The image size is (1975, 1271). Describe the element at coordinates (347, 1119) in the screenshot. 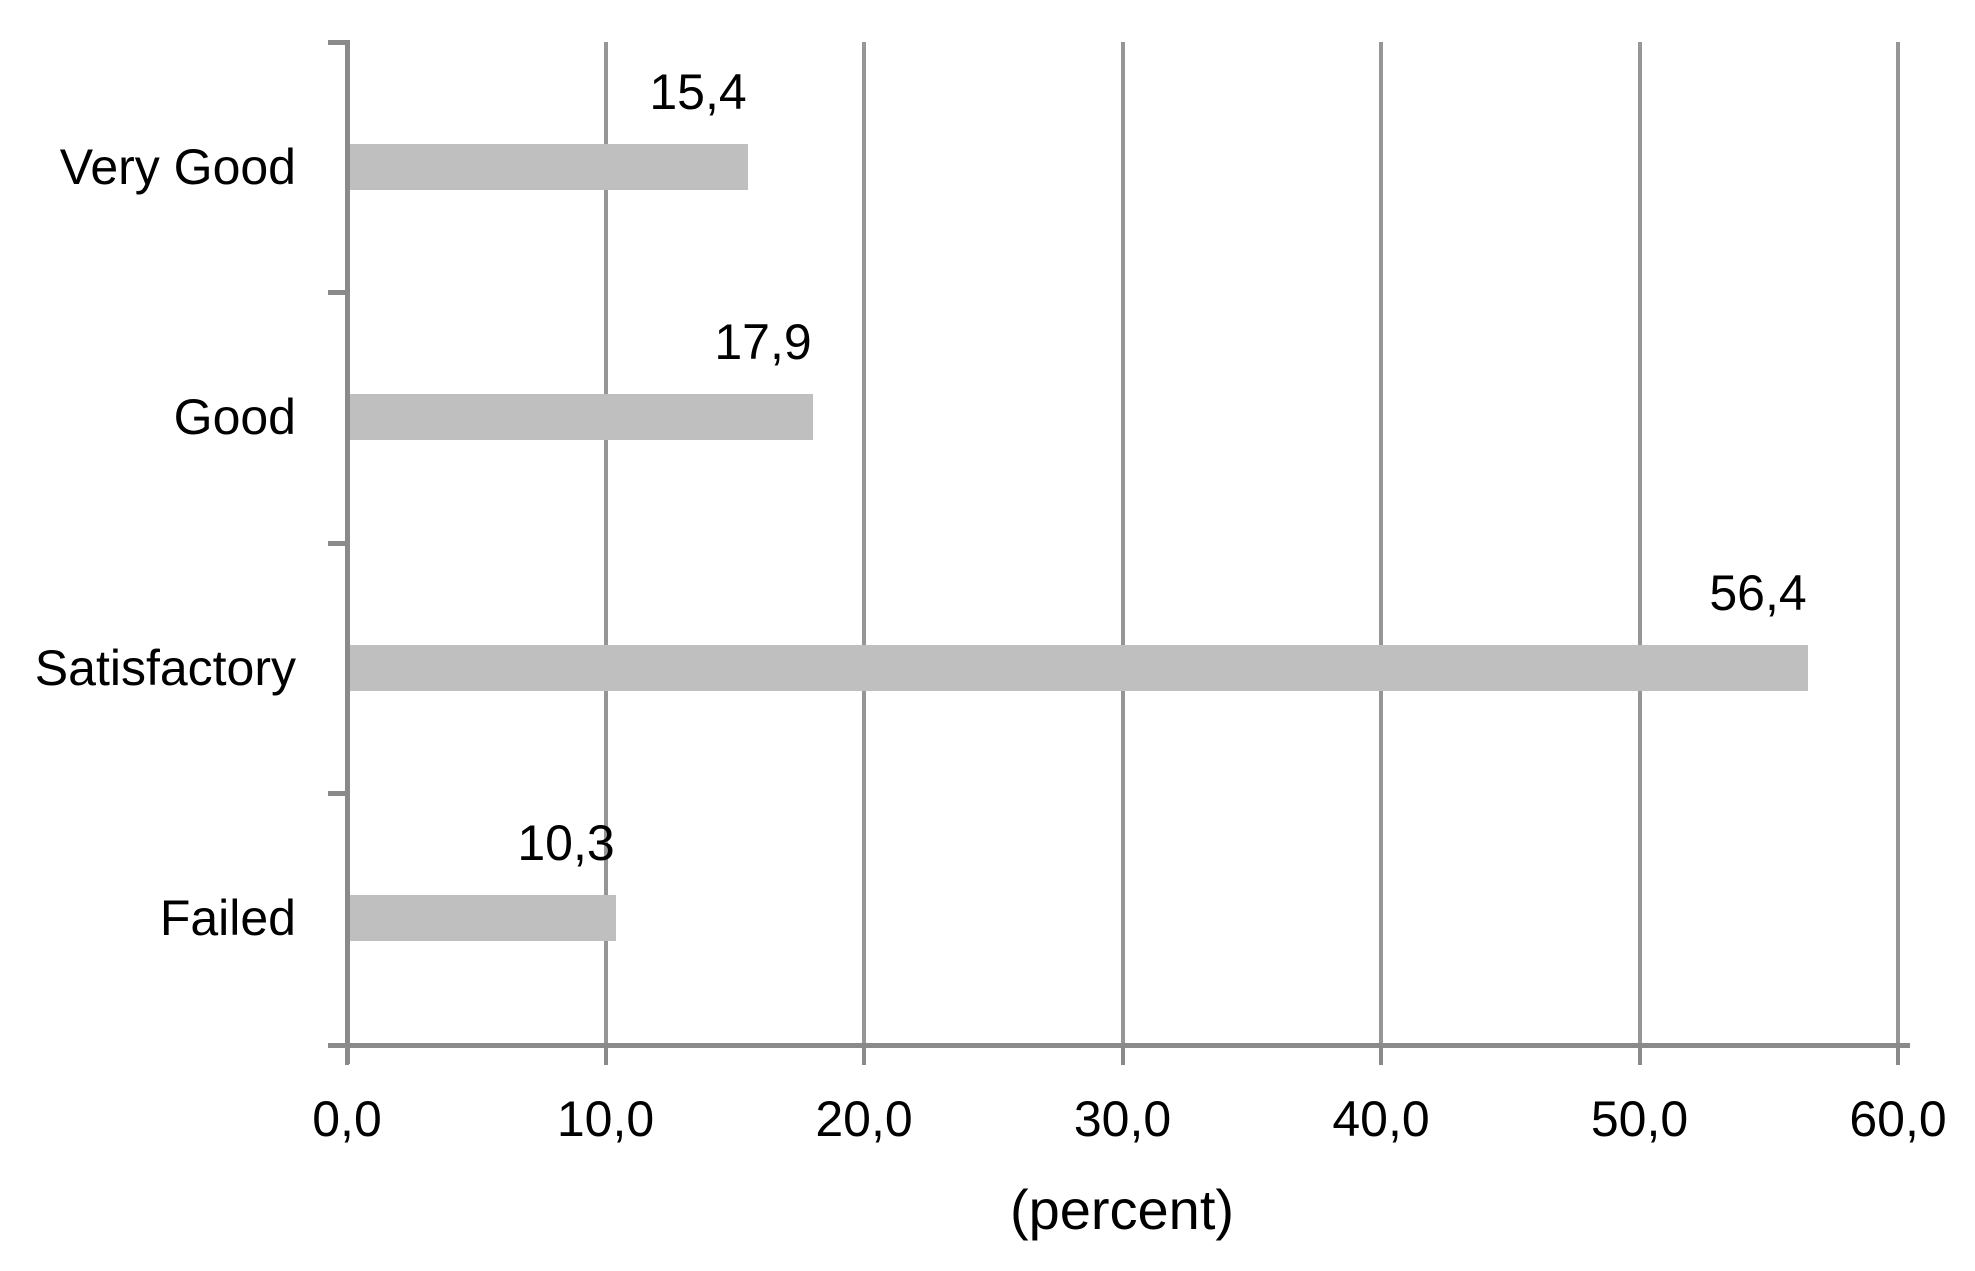

I see `x-axis-tick-label: 0,0` at that location.